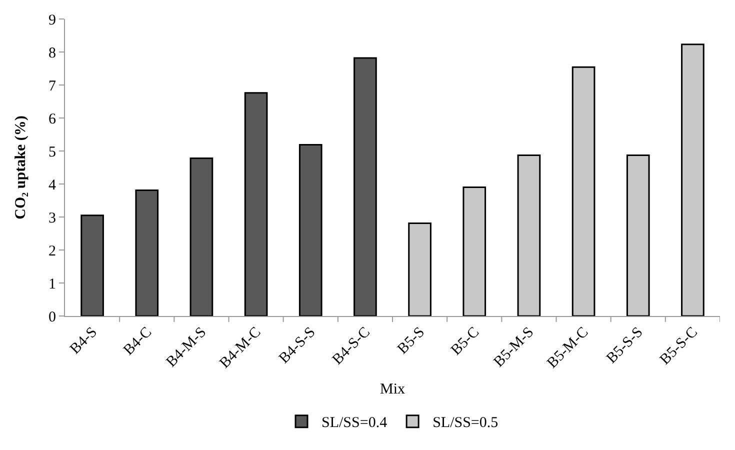 The width and height of the screenshot is (735, 450). I want to click on y-tick-label: 2, so click(52, 251).